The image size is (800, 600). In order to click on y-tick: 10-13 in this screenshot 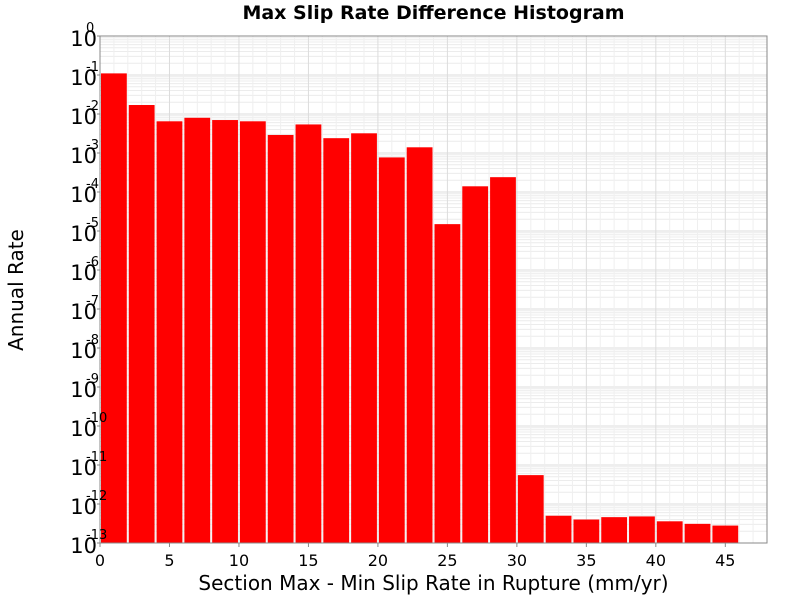, I will do `click(88, 543)`.